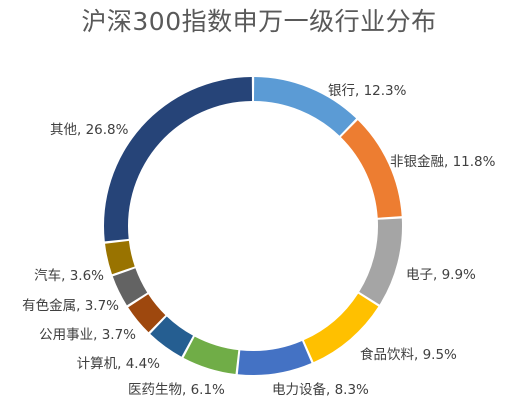  What do you see at coordinates (70, 305) in the screenshot?
I see `slice-label-9: 有色金属, 3.7%` at bounding box center [70, 305].